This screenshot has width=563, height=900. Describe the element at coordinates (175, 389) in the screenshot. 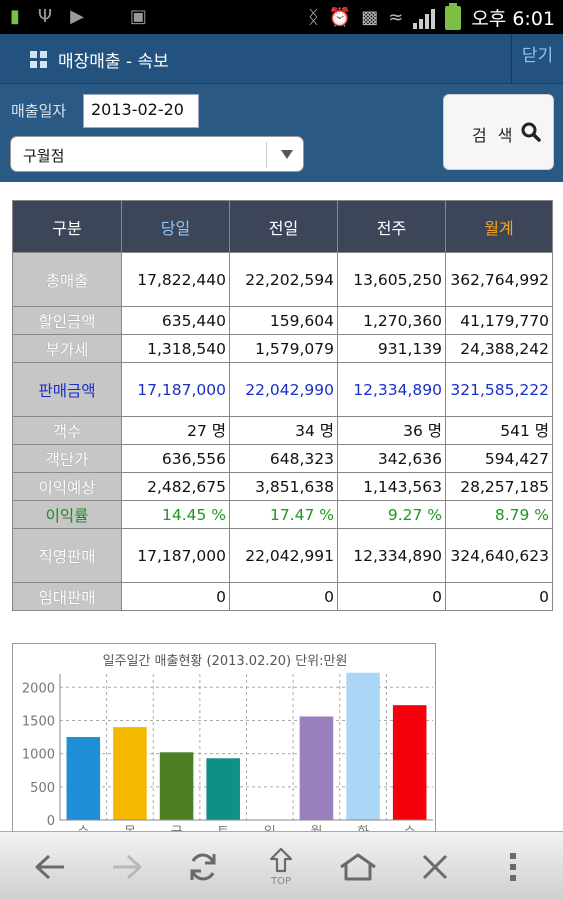

I see `table-cell: 17,187,000` at that location.